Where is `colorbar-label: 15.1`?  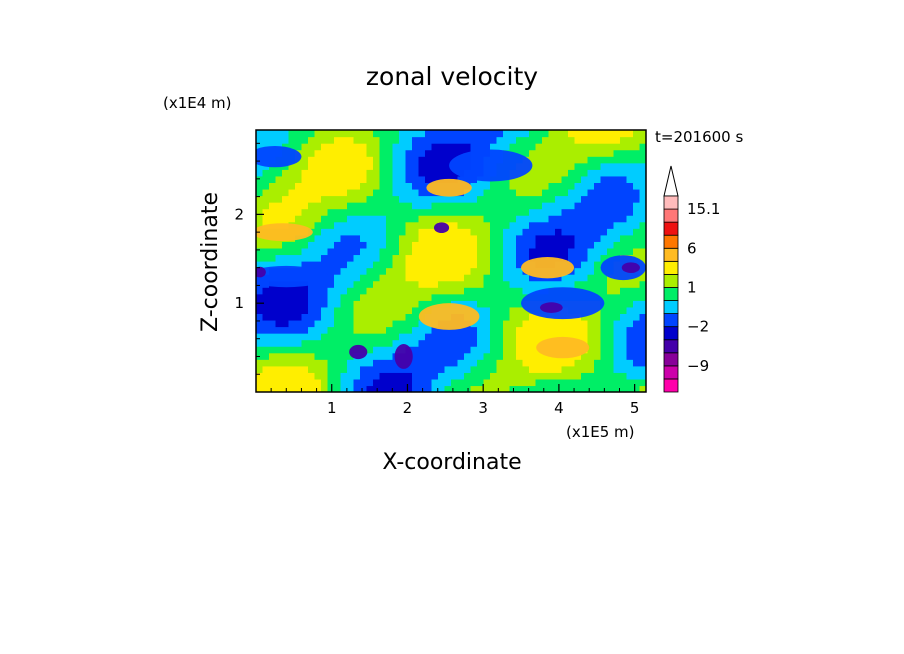 colorbar-label: 15.1 is located at coordinates (703, 209).